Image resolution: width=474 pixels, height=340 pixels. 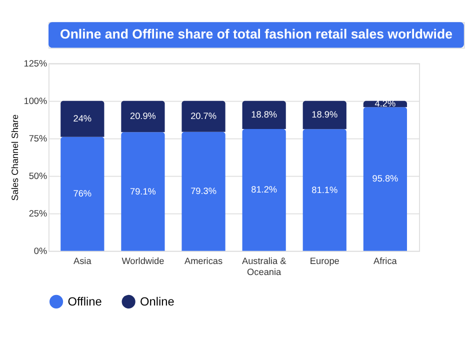 What do you see at coordinates (386, 261) in the screenshot?
I see `x-tick-label: Africa` at bounding box center [386, 261].